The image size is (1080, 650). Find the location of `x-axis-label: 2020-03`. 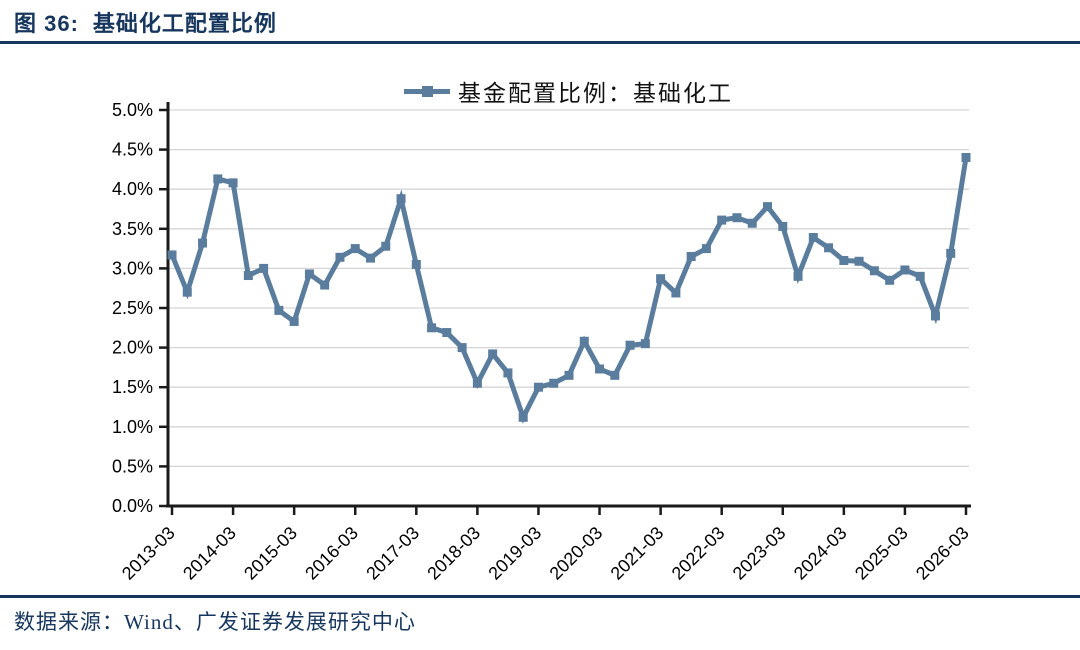

x-axis-label: 2020-03 is located at coordinates (576, 553).